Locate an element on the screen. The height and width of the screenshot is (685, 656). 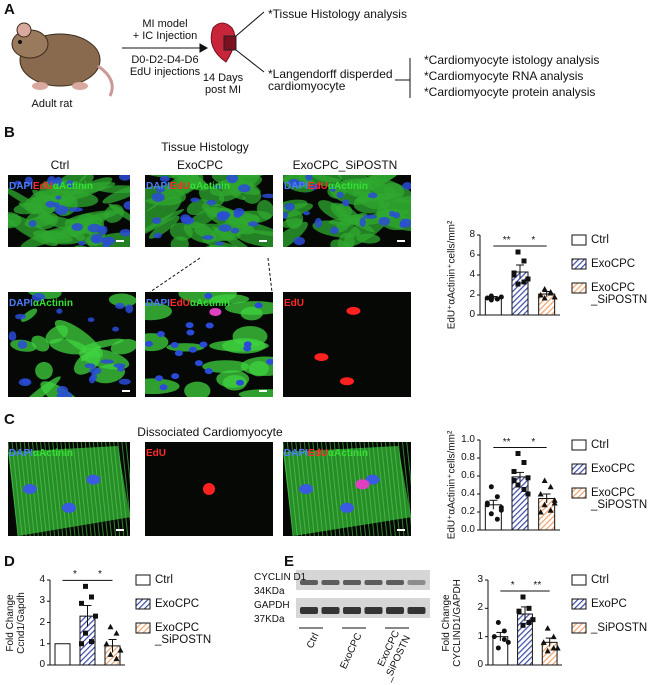
branch-label: *Tissue Histology analysis is located at coordinates (337, 14).